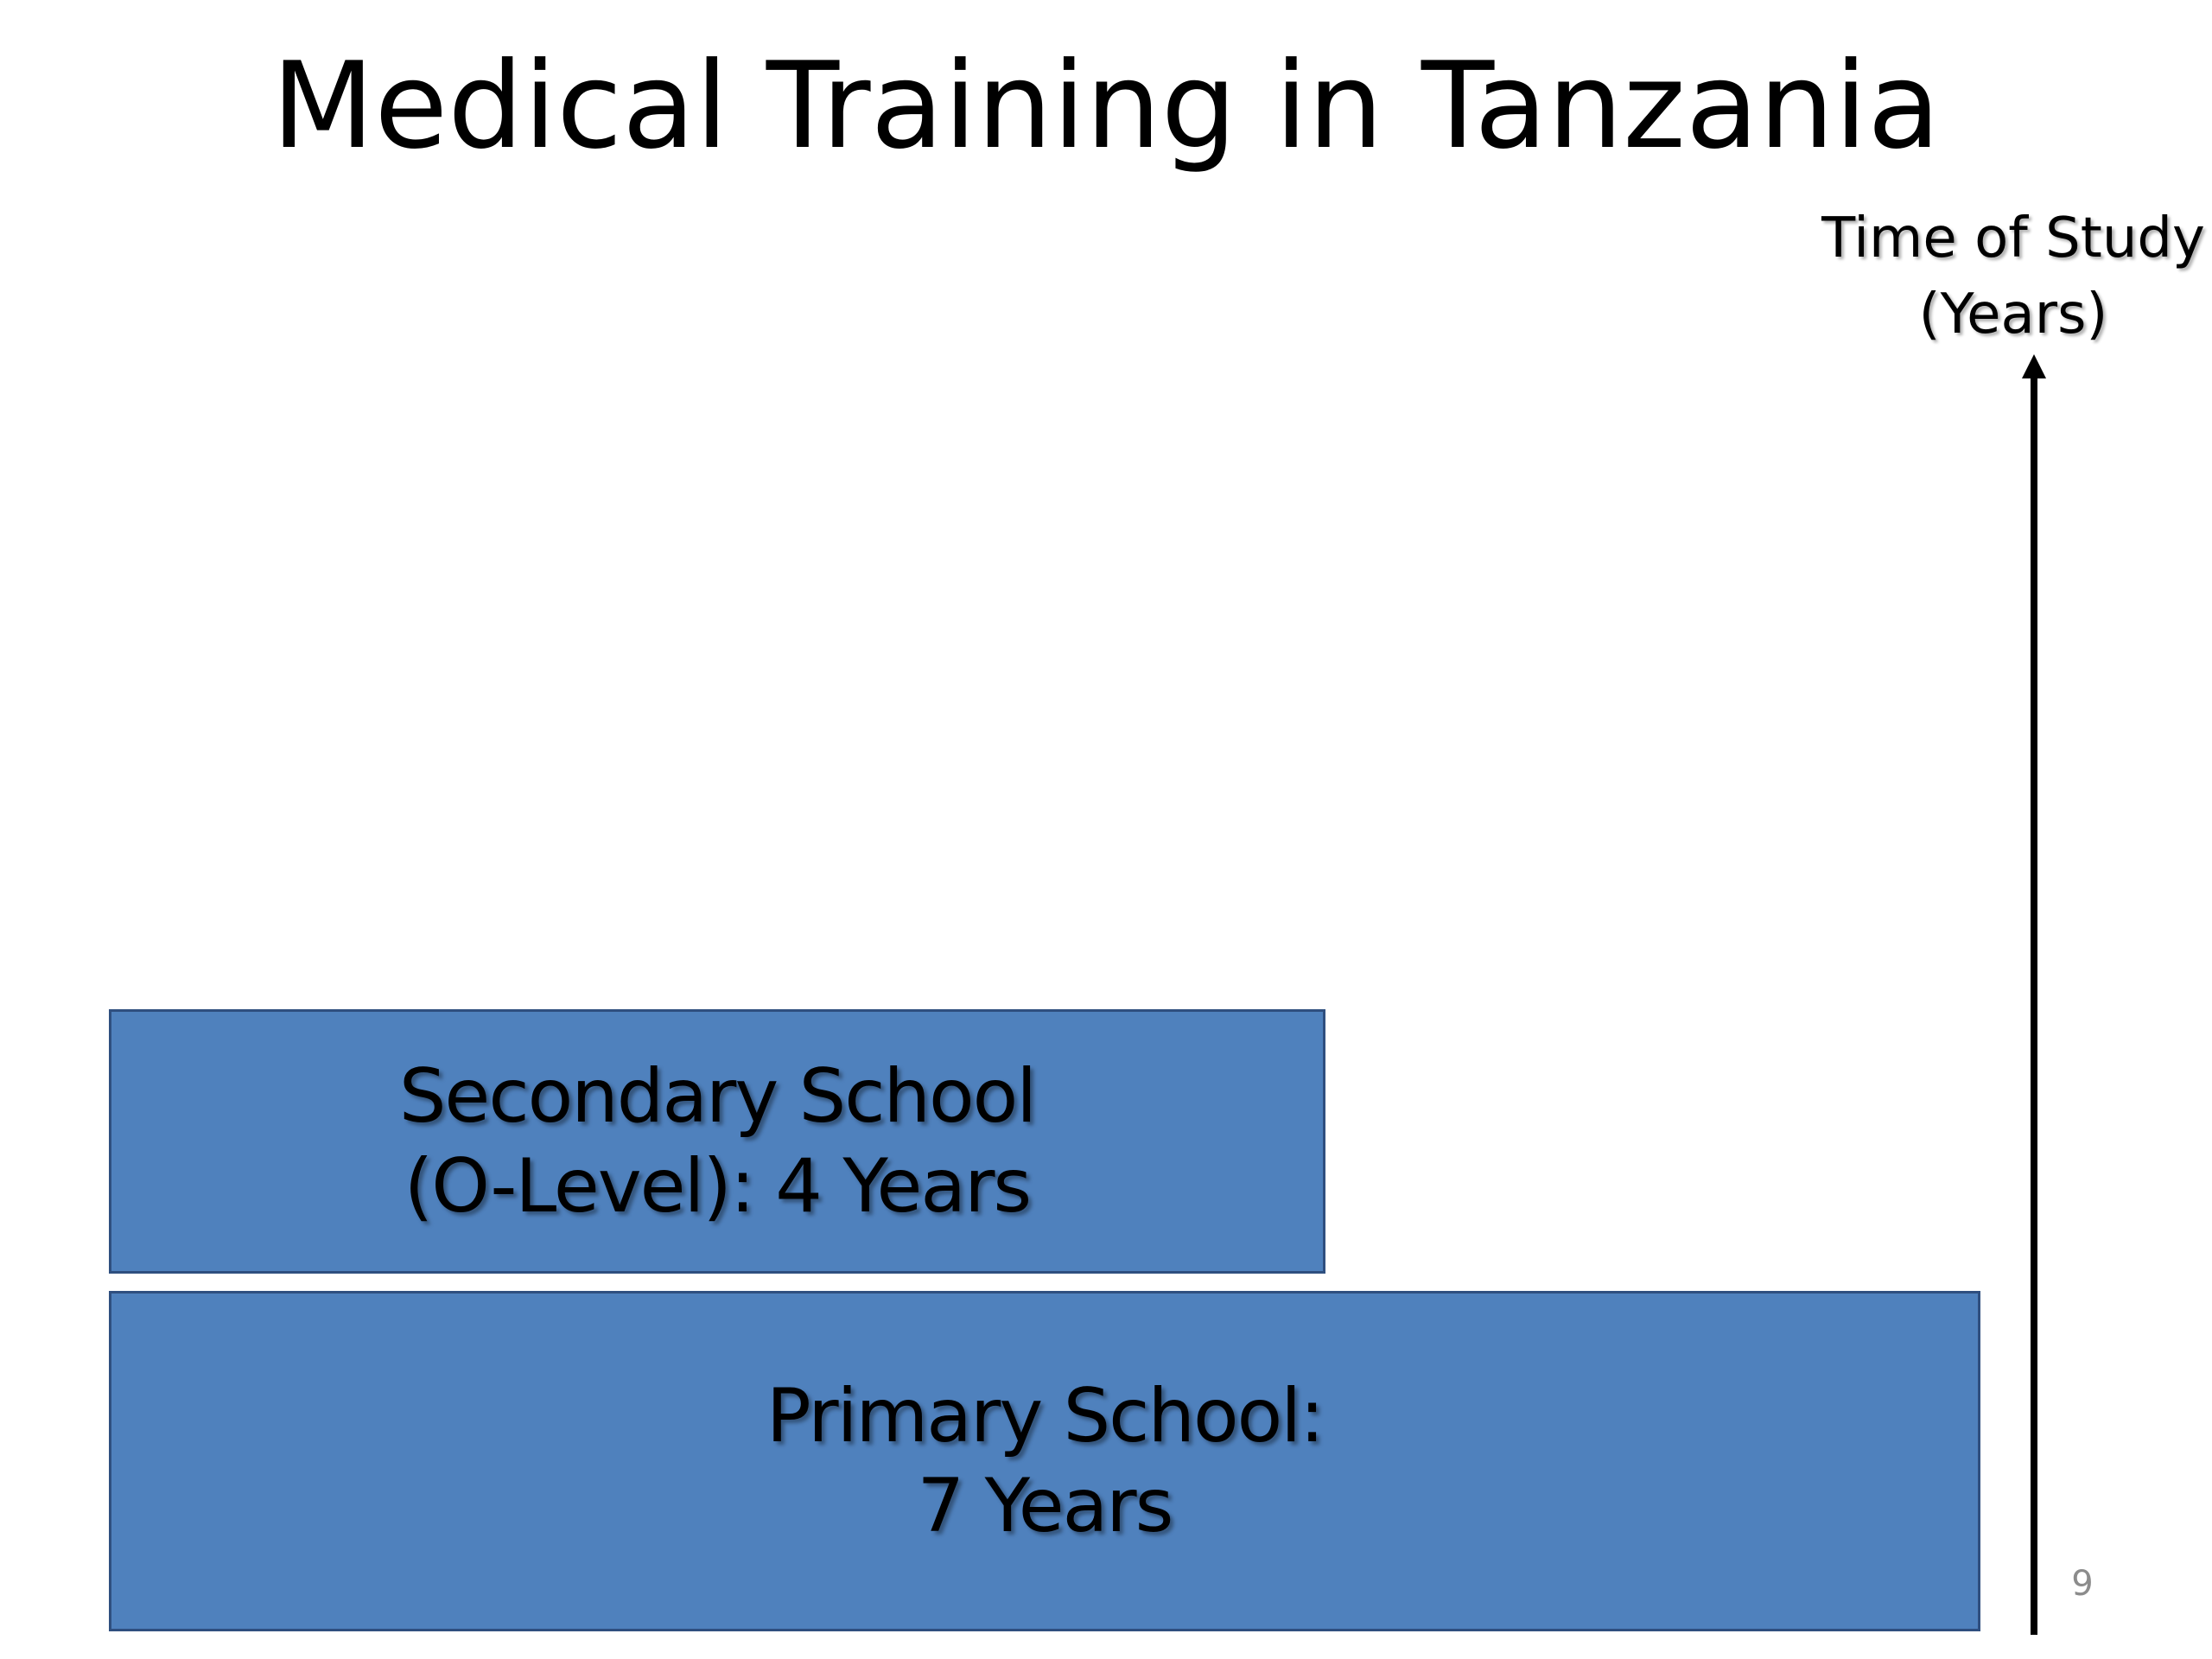  What do you see at coordinates (1106, 105) in the screenshot?
I see `slide-title: Medical Training in Tanzania` at bounding box center [1106, 105].